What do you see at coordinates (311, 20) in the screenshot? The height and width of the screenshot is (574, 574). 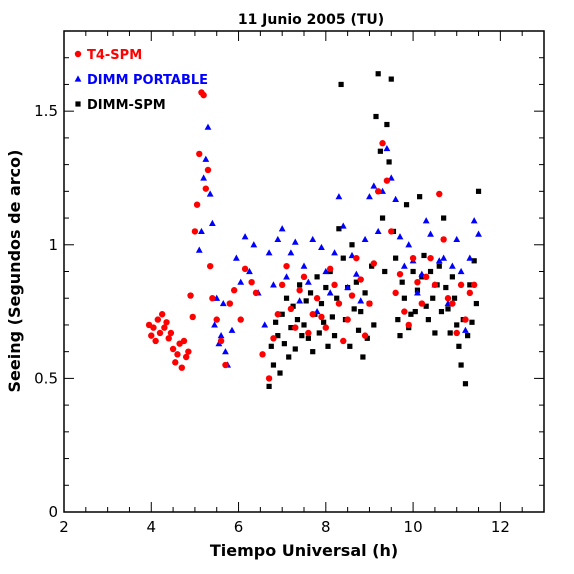 I see `chart-title: 11 Junio 2005 (TU)` at bounding box center [311, 20].